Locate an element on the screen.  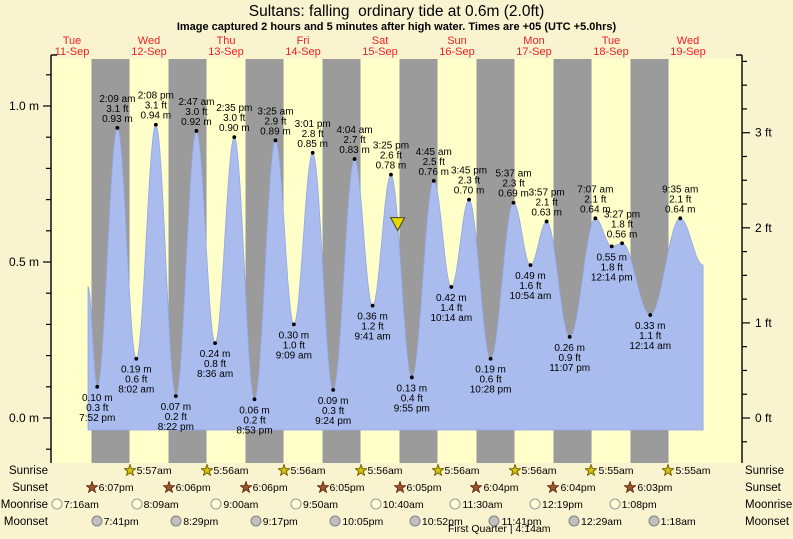
day-label: Sun 16-Sep is located at coordinates (457, 47).